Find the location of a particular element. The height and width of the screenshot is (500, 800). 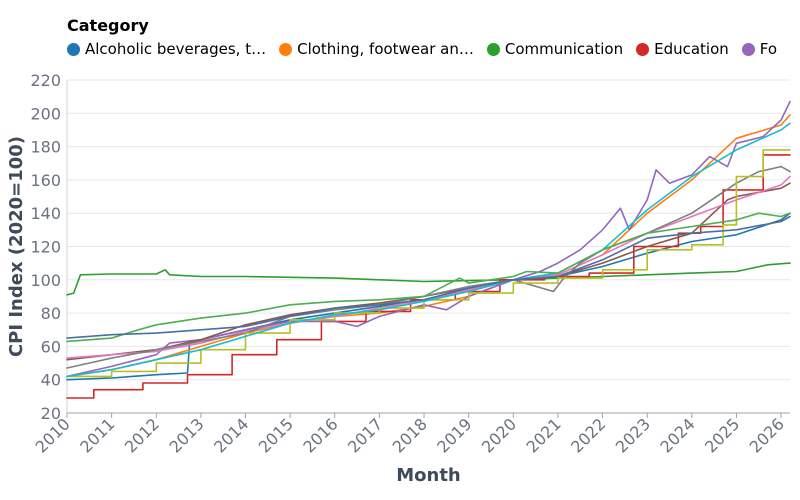

x-tick-label: 2020 is located at coordinates (499, 435).